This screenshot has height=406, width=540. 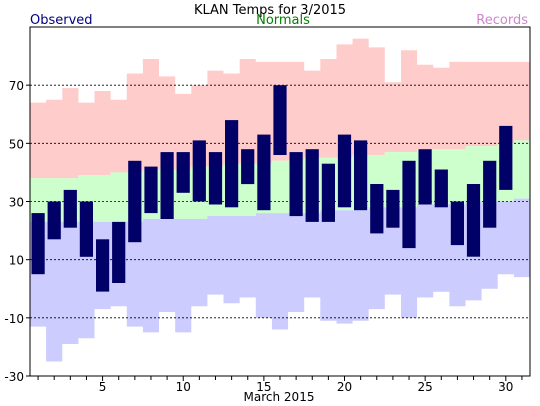 I want to click on y-tick-label: 10, so click(x=16, y=261).